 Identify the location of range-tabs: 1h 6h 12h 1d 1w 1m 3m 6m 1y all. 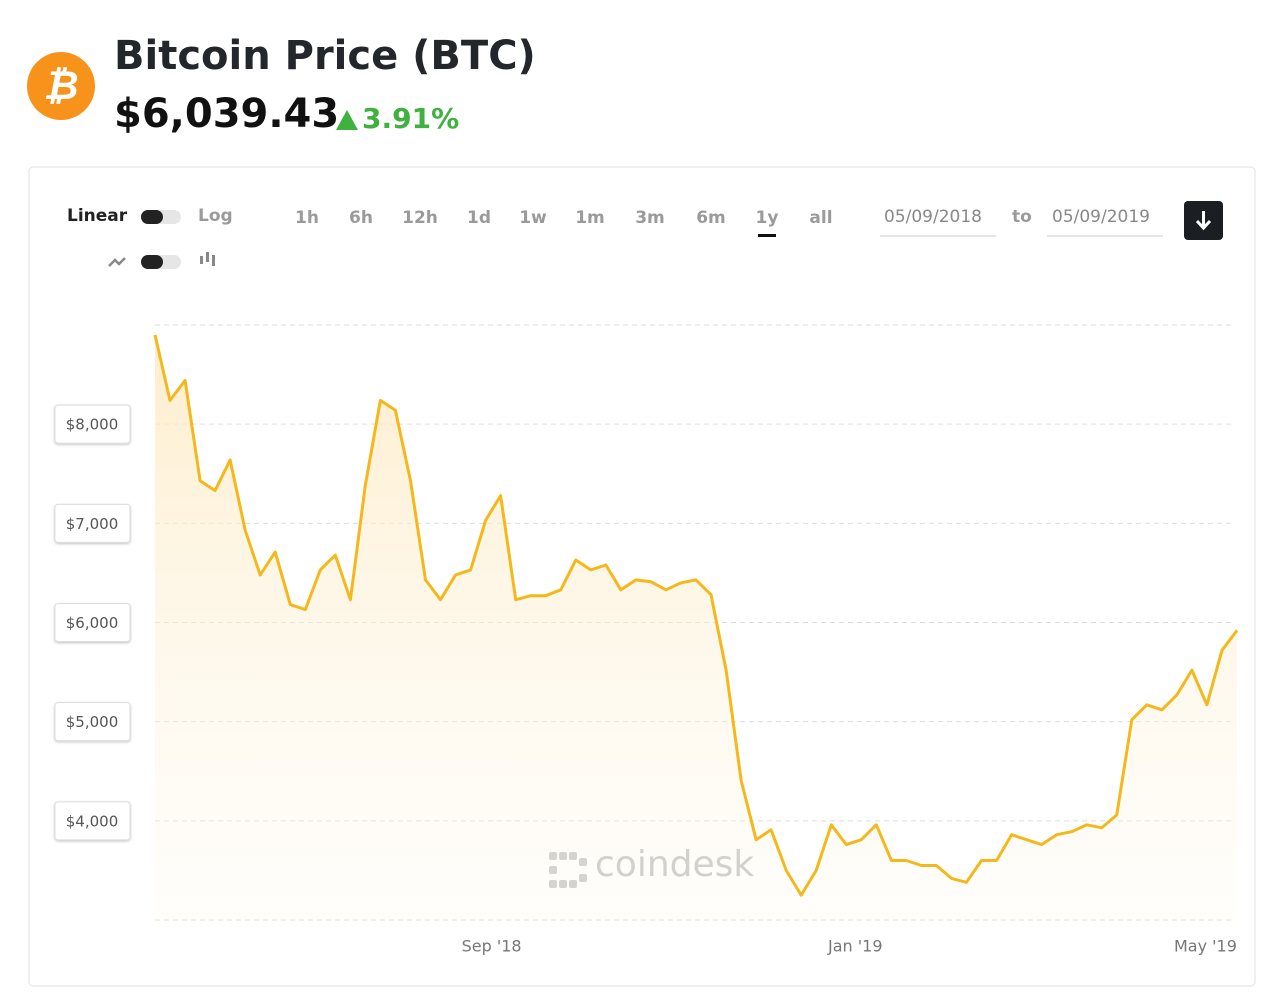
(564, 222).